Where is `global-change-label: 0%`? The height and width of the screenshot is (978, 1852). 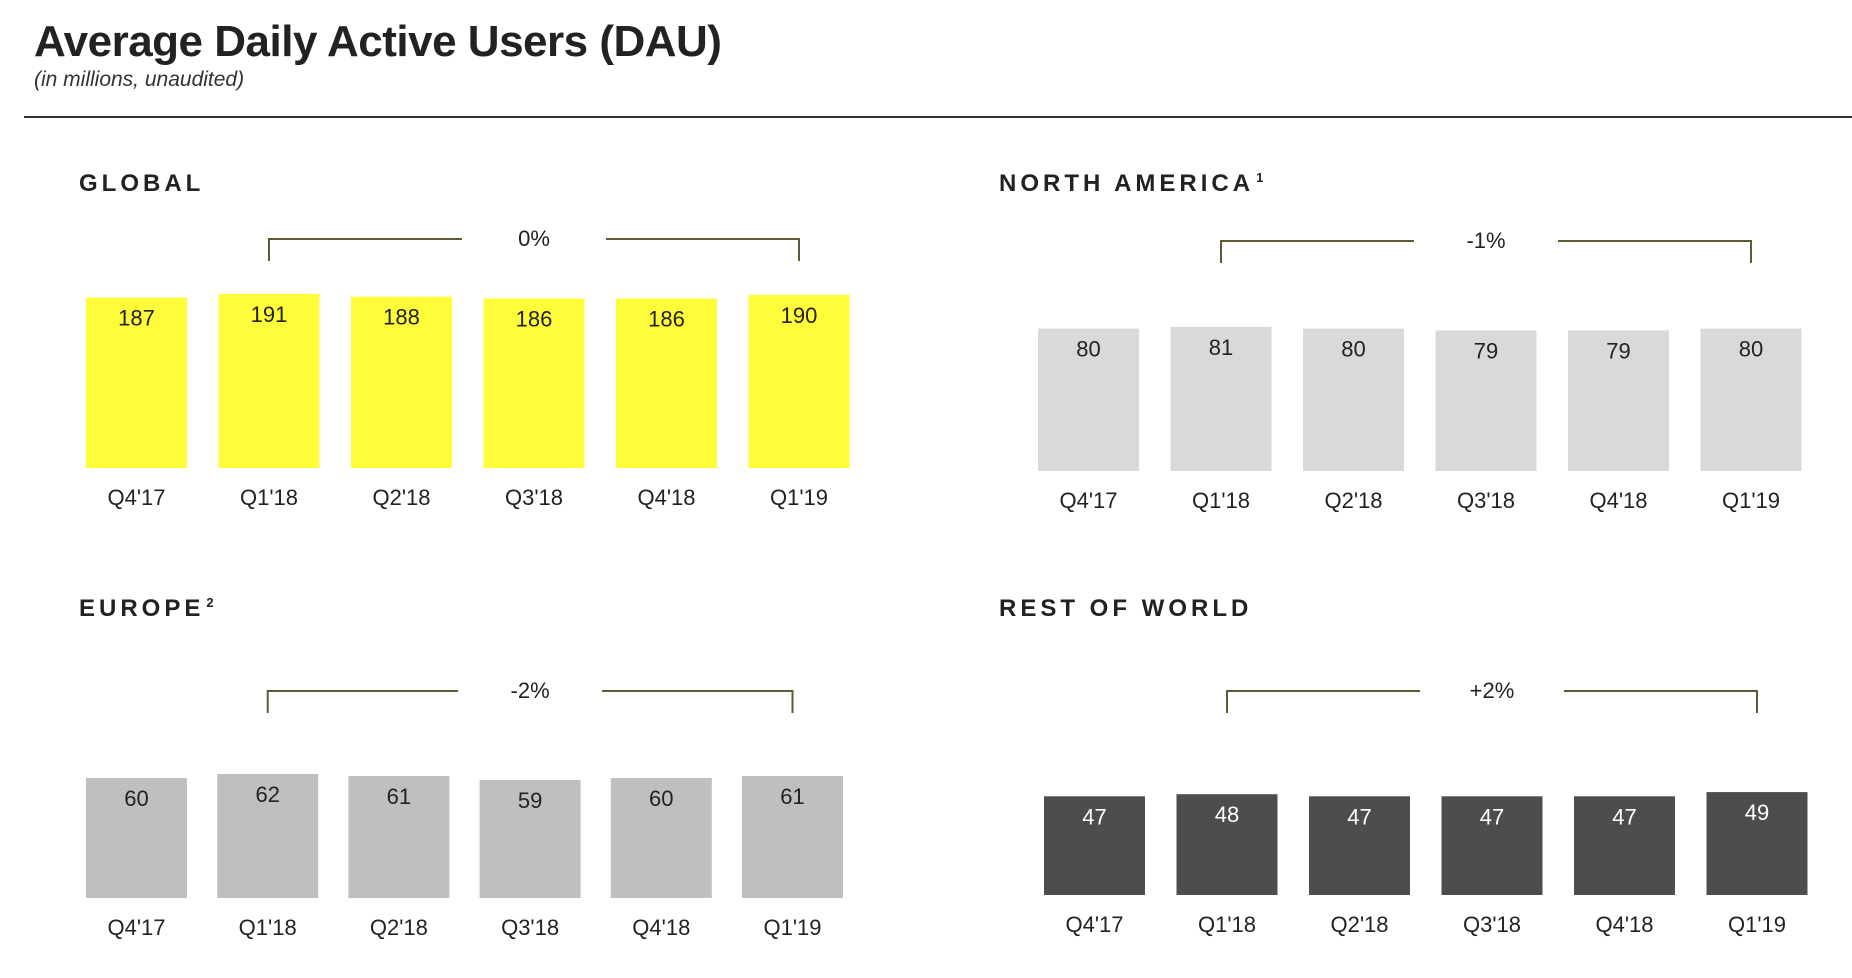 global-change-label: 0% is located at coordinates (534, 238).